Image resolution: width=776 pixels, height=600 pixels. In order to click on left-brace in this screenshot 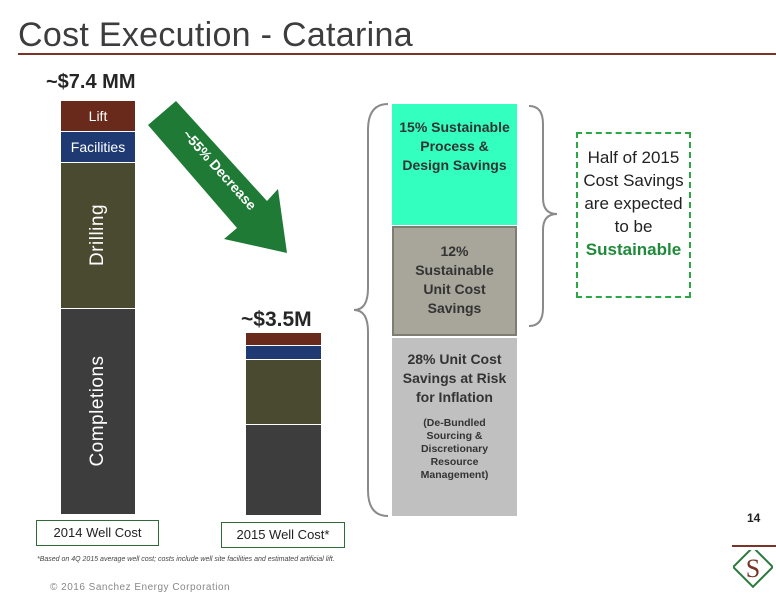, I will do `click(371, 310)`.